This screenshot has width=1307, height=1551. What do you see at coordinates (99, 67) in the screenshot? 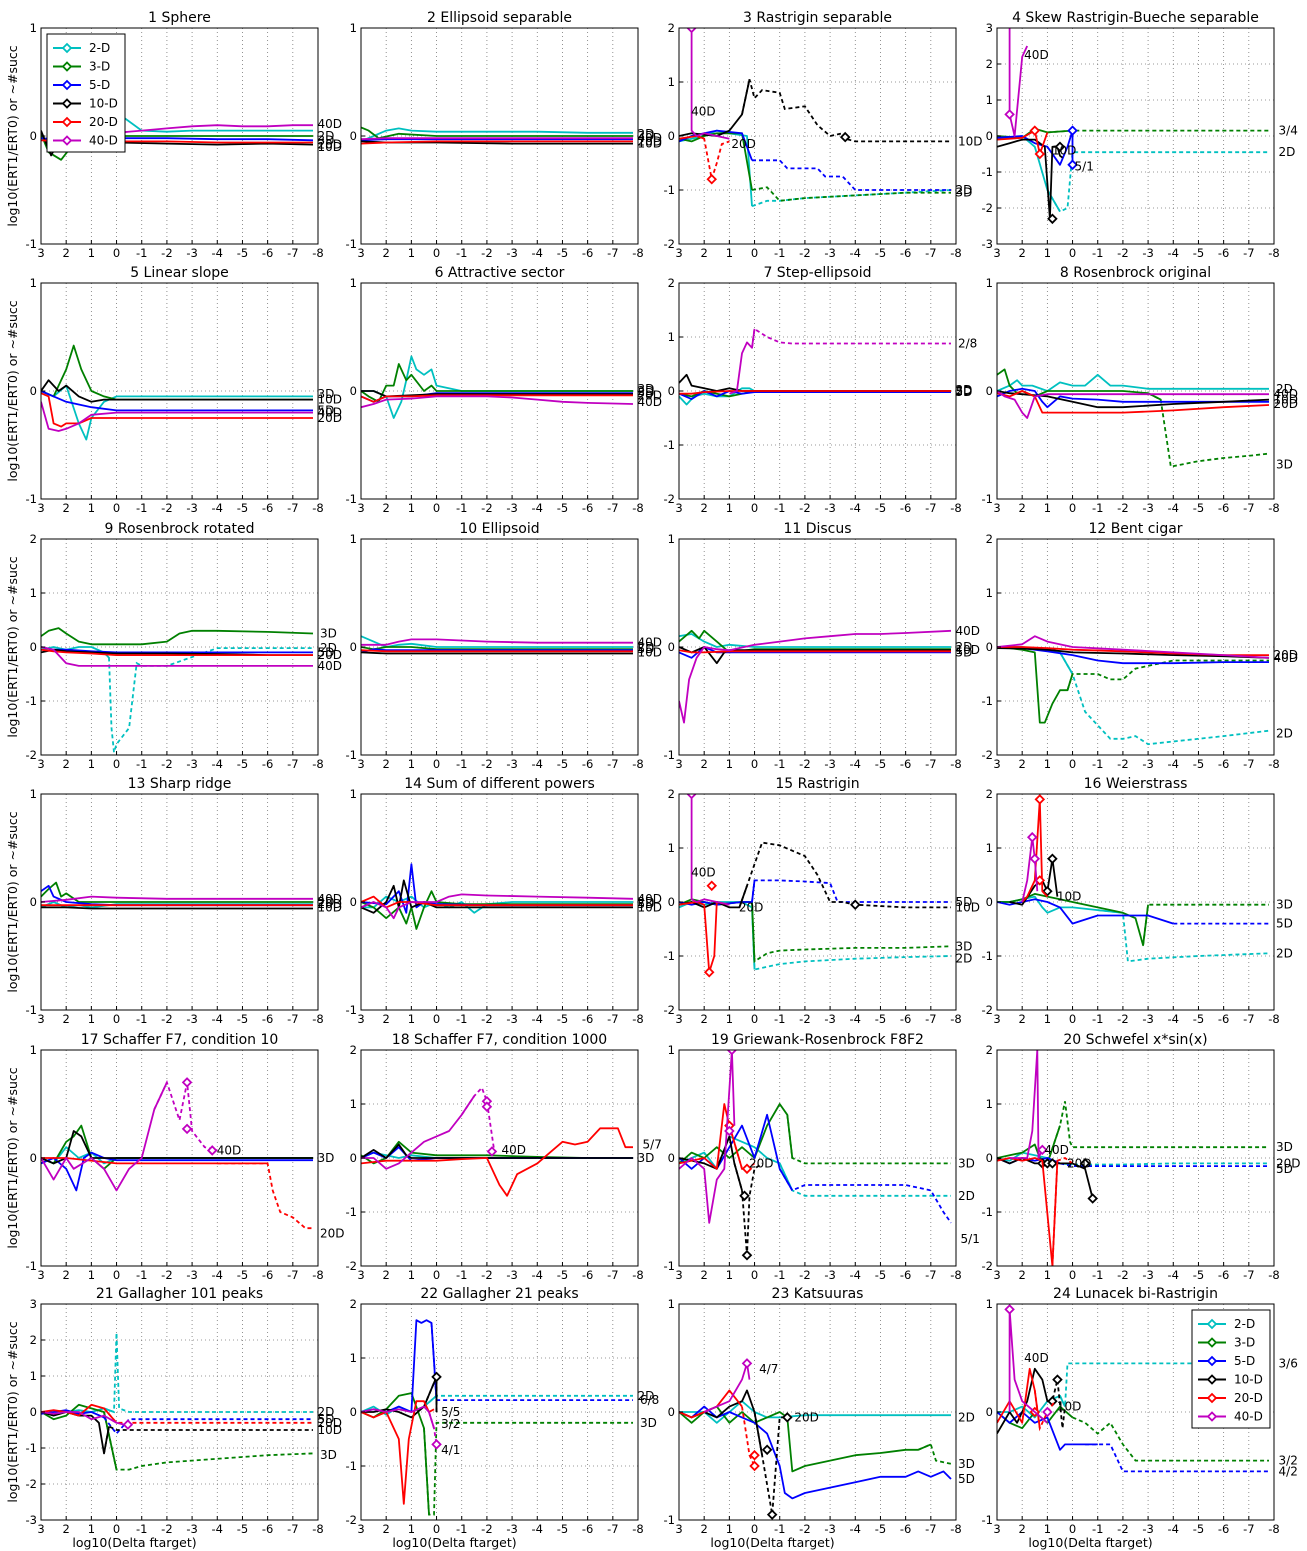
I see `legend-label: 3-D` at bounding box center [99, 67].